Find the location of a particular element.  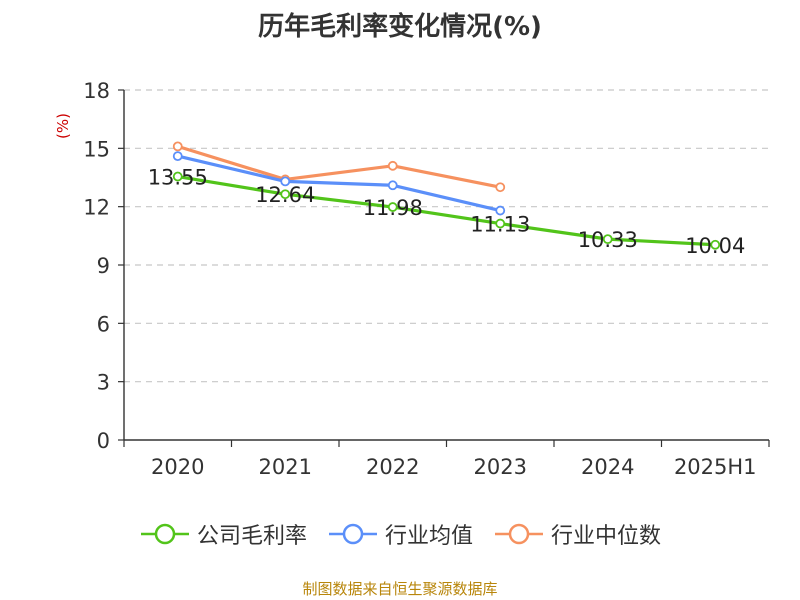

y-tick-label: 18 is located at coordinates (96, 91).